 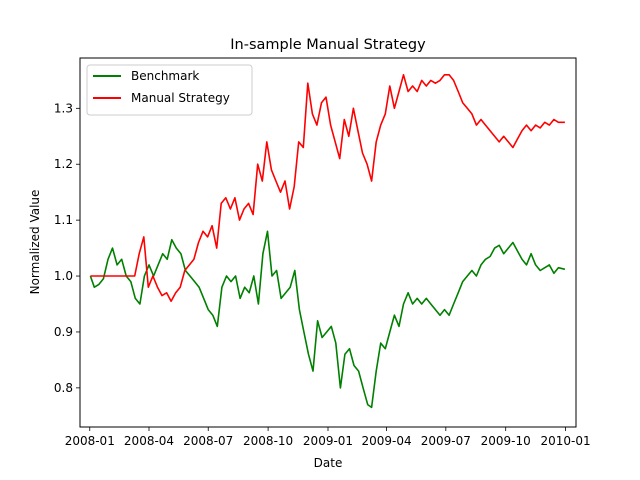 What do you see at coordinates (446, 441) in the screenshot?
I see `x-tick-label: 2009-07` at bounding box center [446, 441].